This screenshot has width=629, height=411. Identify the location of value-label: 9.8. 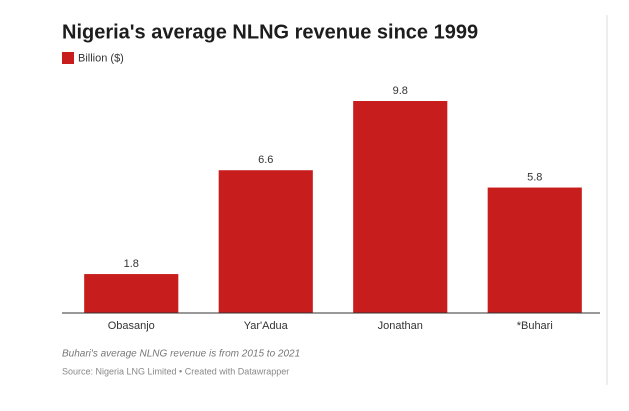
(400, 91).